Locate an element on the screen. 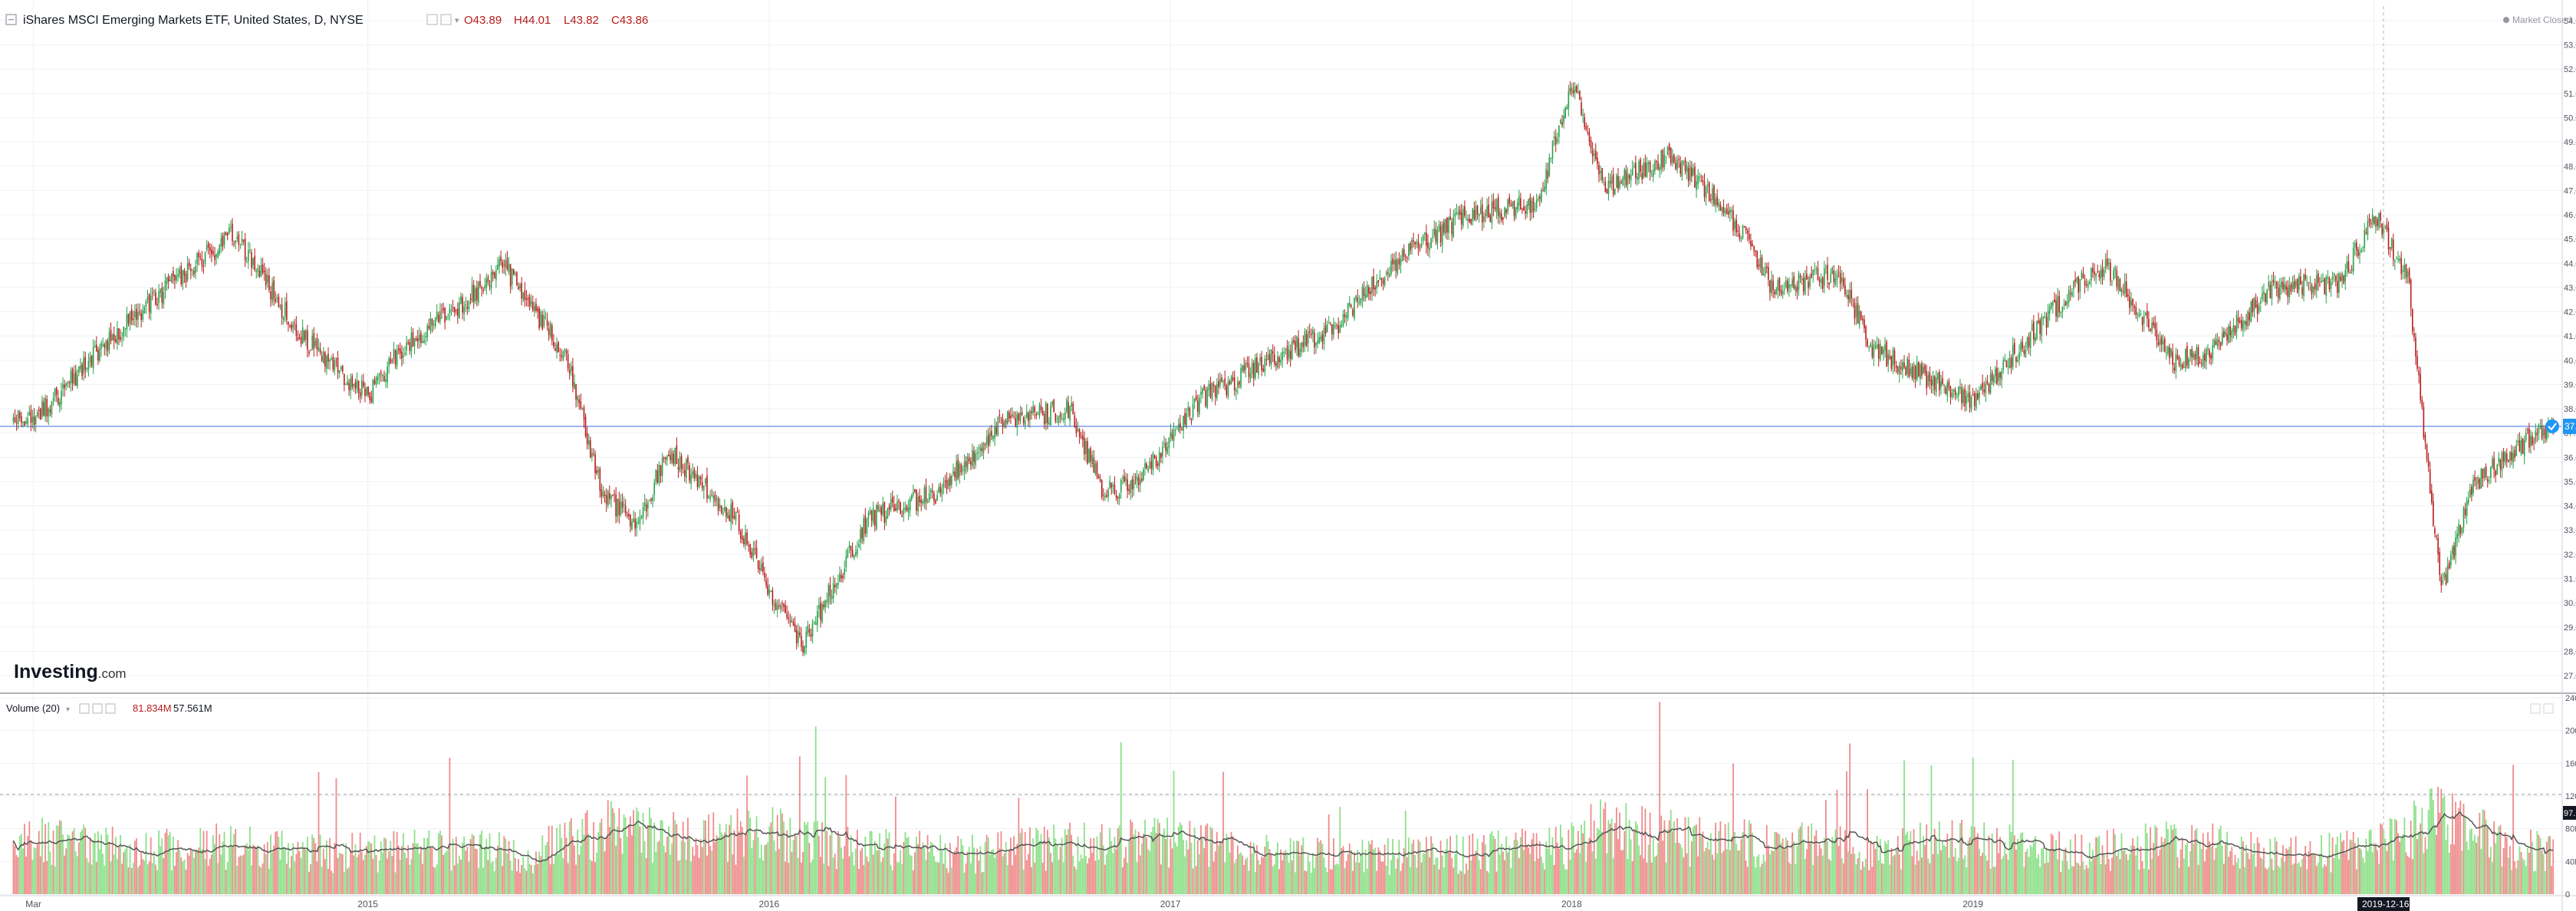  alert-badge-icon is located at coordinates (2552, 426).